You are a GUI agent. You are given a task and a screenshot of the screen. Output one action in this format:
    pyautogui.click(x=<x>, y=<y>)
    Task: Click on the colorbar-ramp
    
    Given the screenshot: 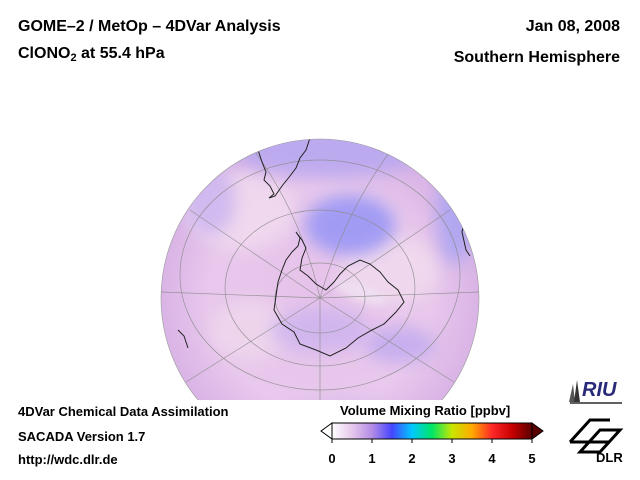 What is the action you would take?
    pyautogui.click(x=432, y=431)
    